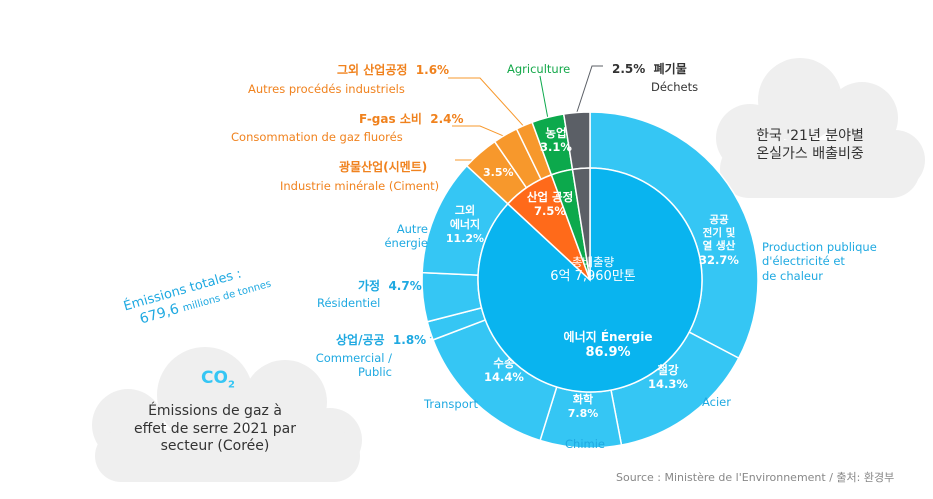  I want to click on label-acier-fr: Acier, so click(716, 402).